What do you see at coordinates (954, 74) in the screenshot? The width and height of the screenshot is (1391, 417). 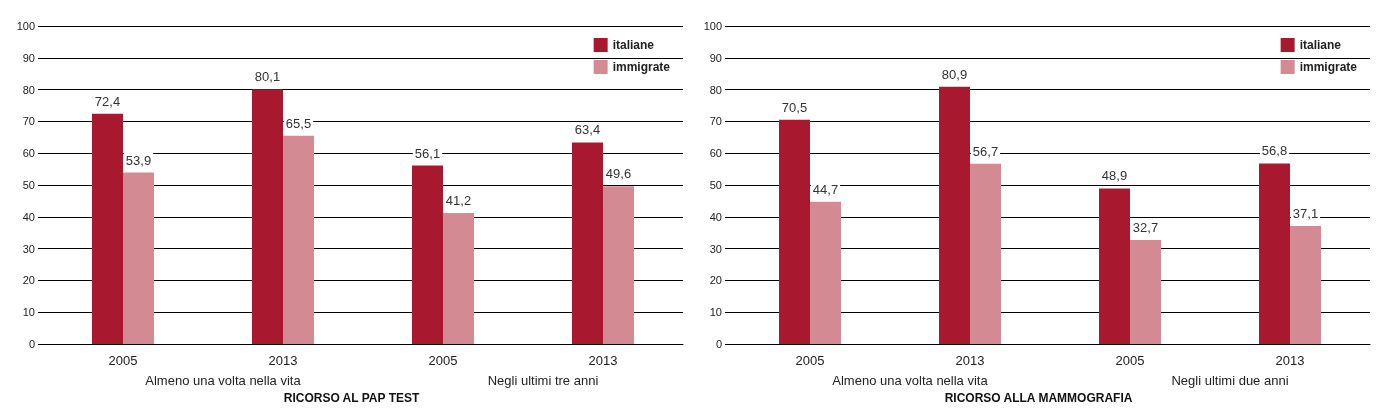 I see `data-label: 80,9` at bounding box center [954, 74].